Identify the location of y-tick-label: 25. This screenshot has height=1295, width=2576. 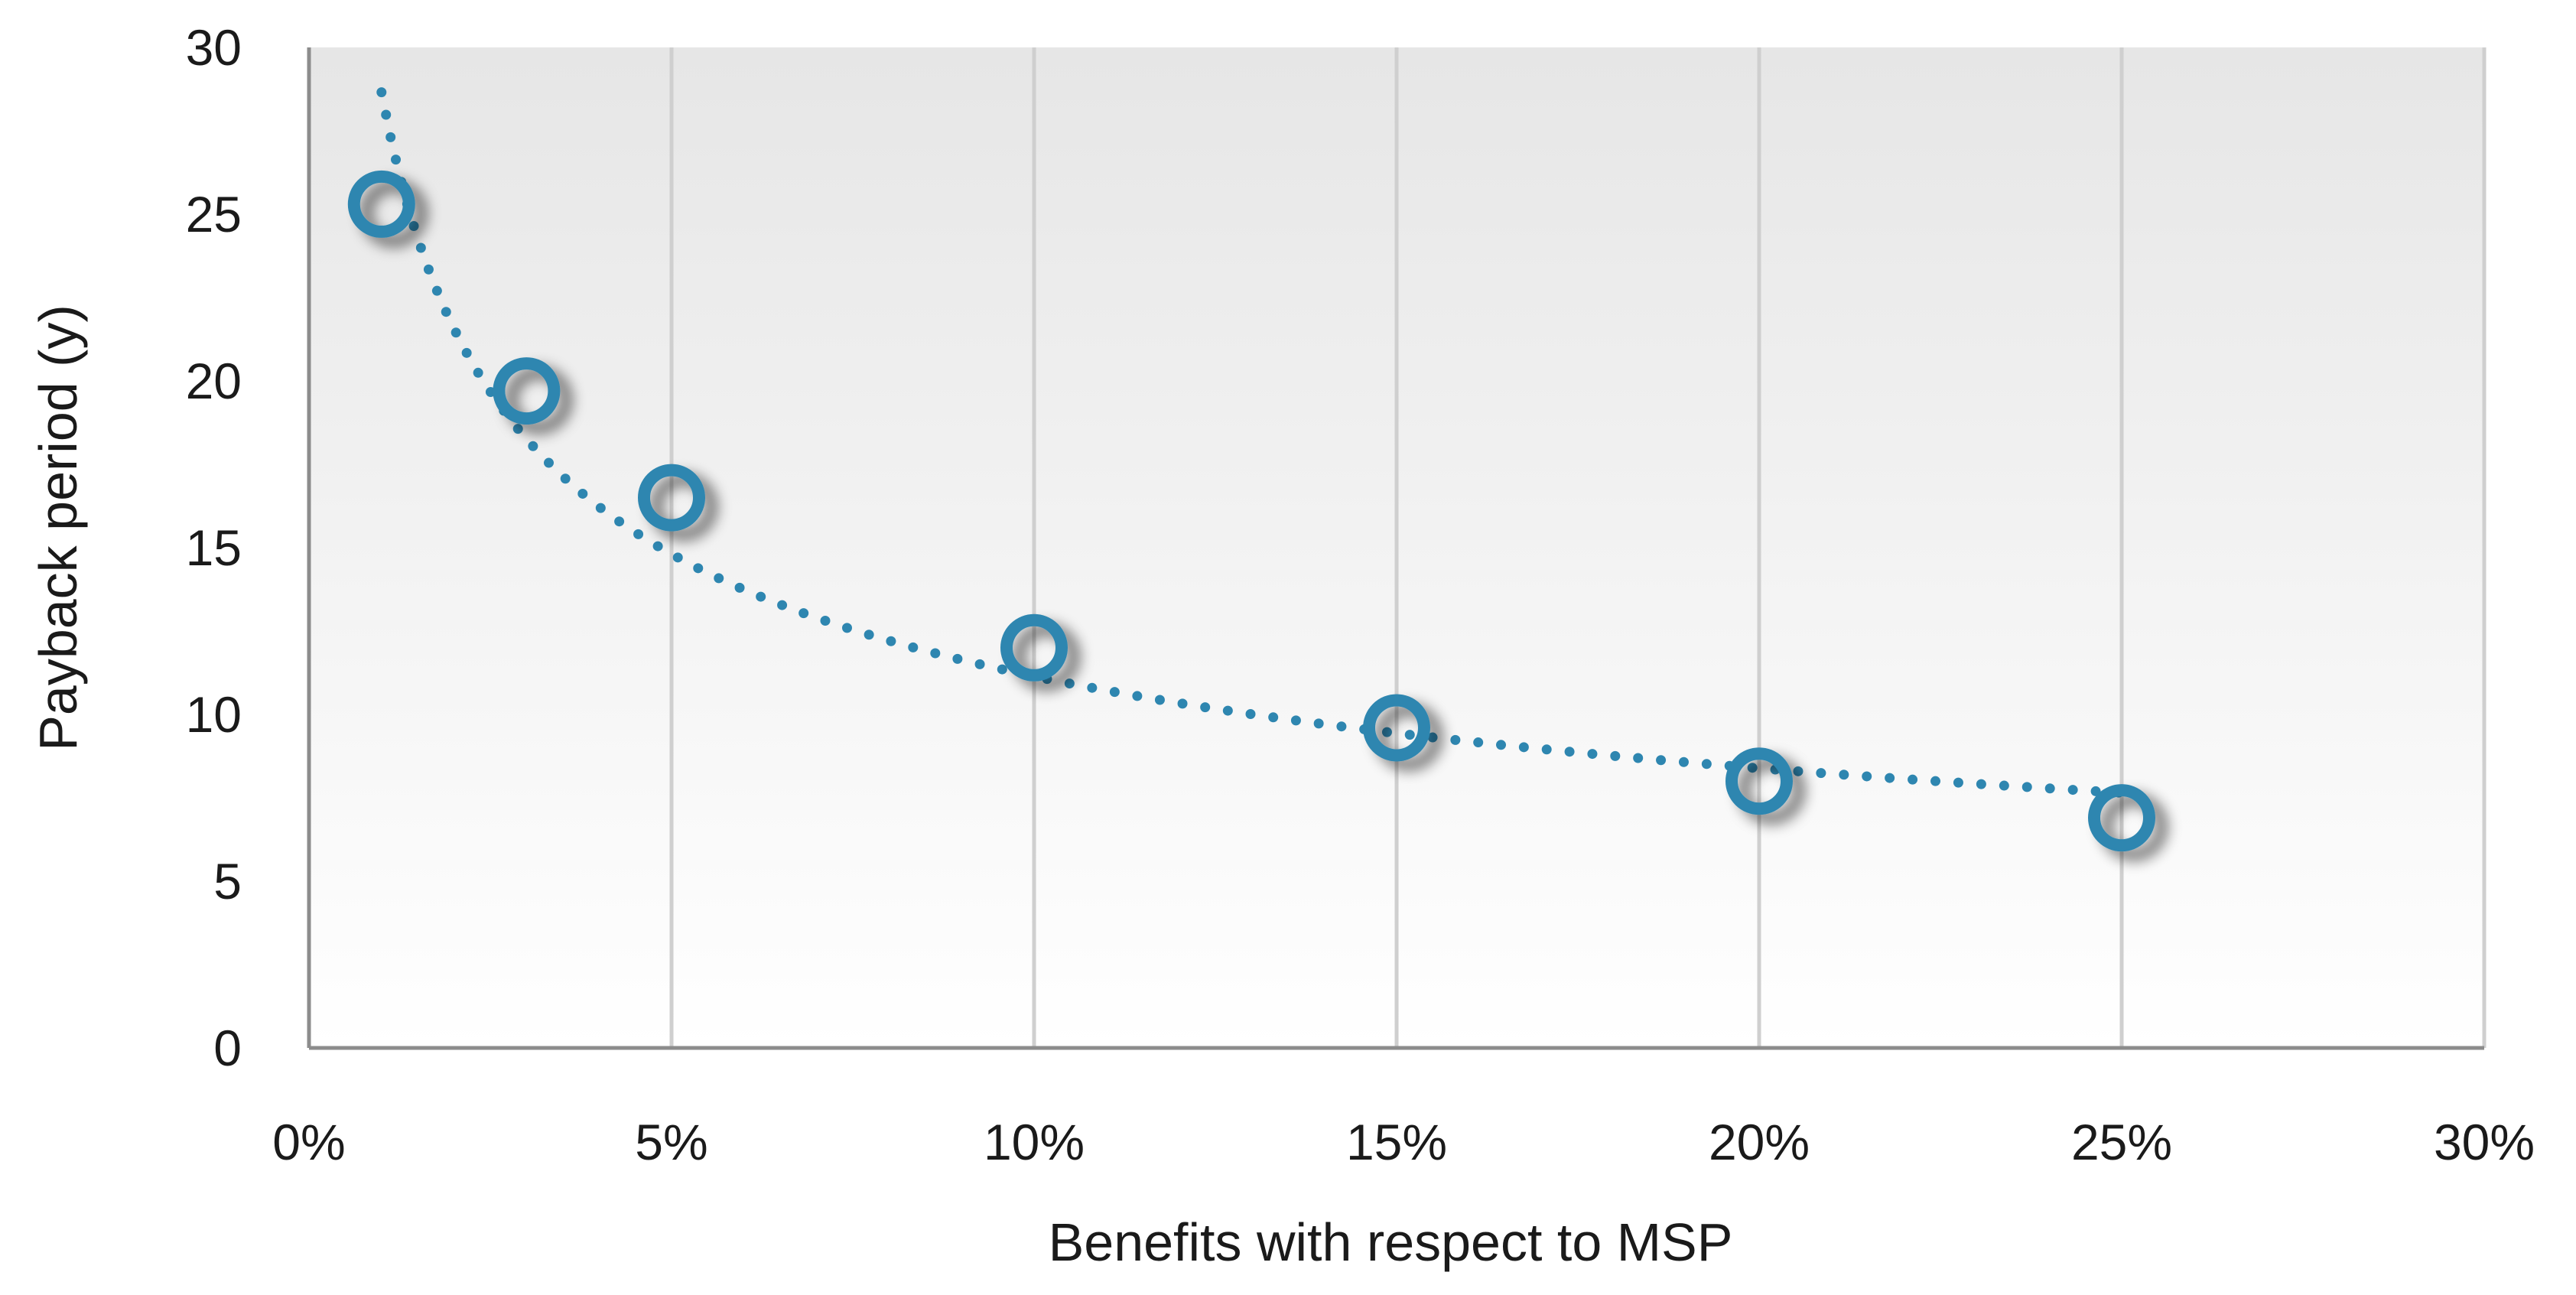
(214, 214).